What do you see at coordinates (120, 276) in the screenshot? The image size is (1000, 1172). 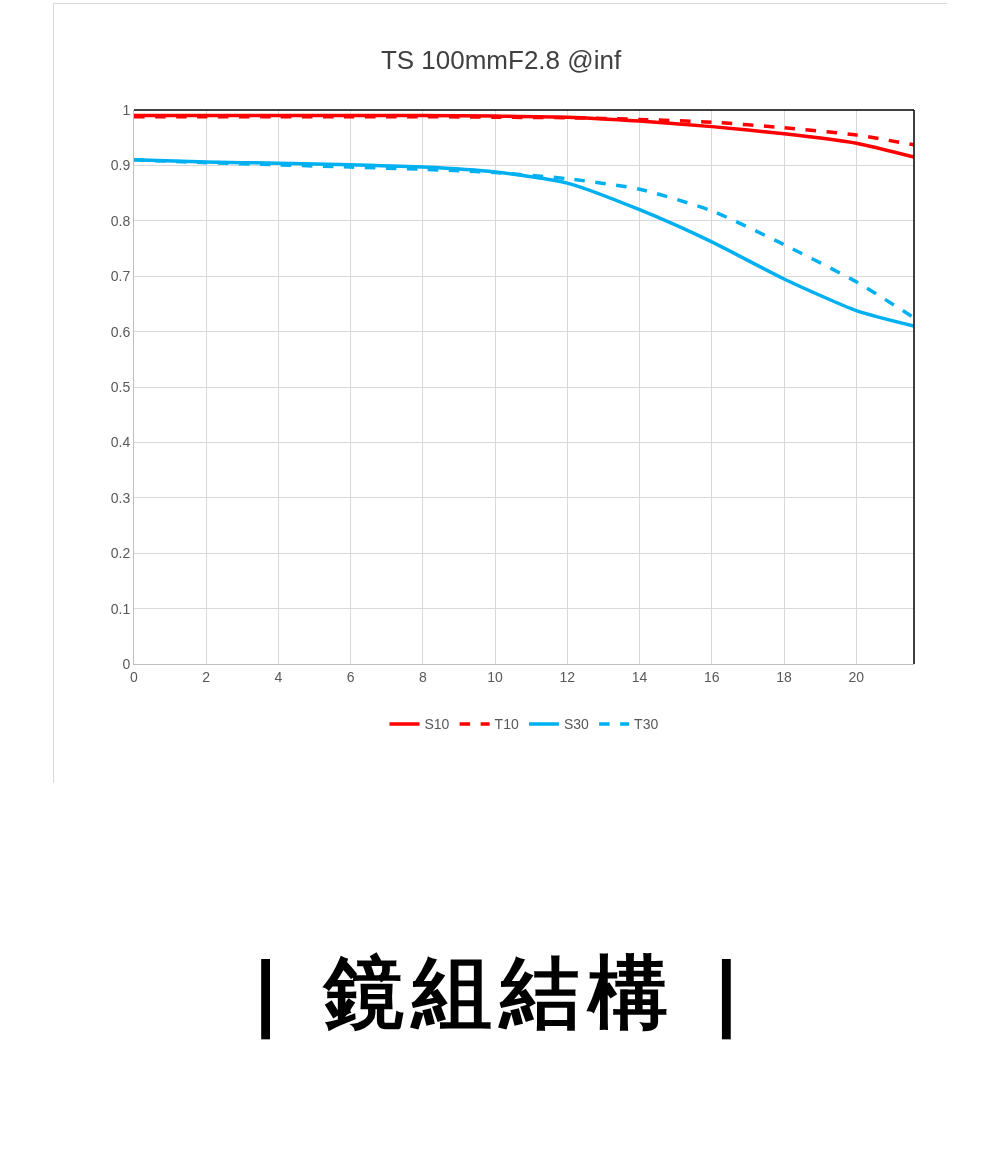 I see `y-tick-label: 0.7` at bounding box center [120, 276].